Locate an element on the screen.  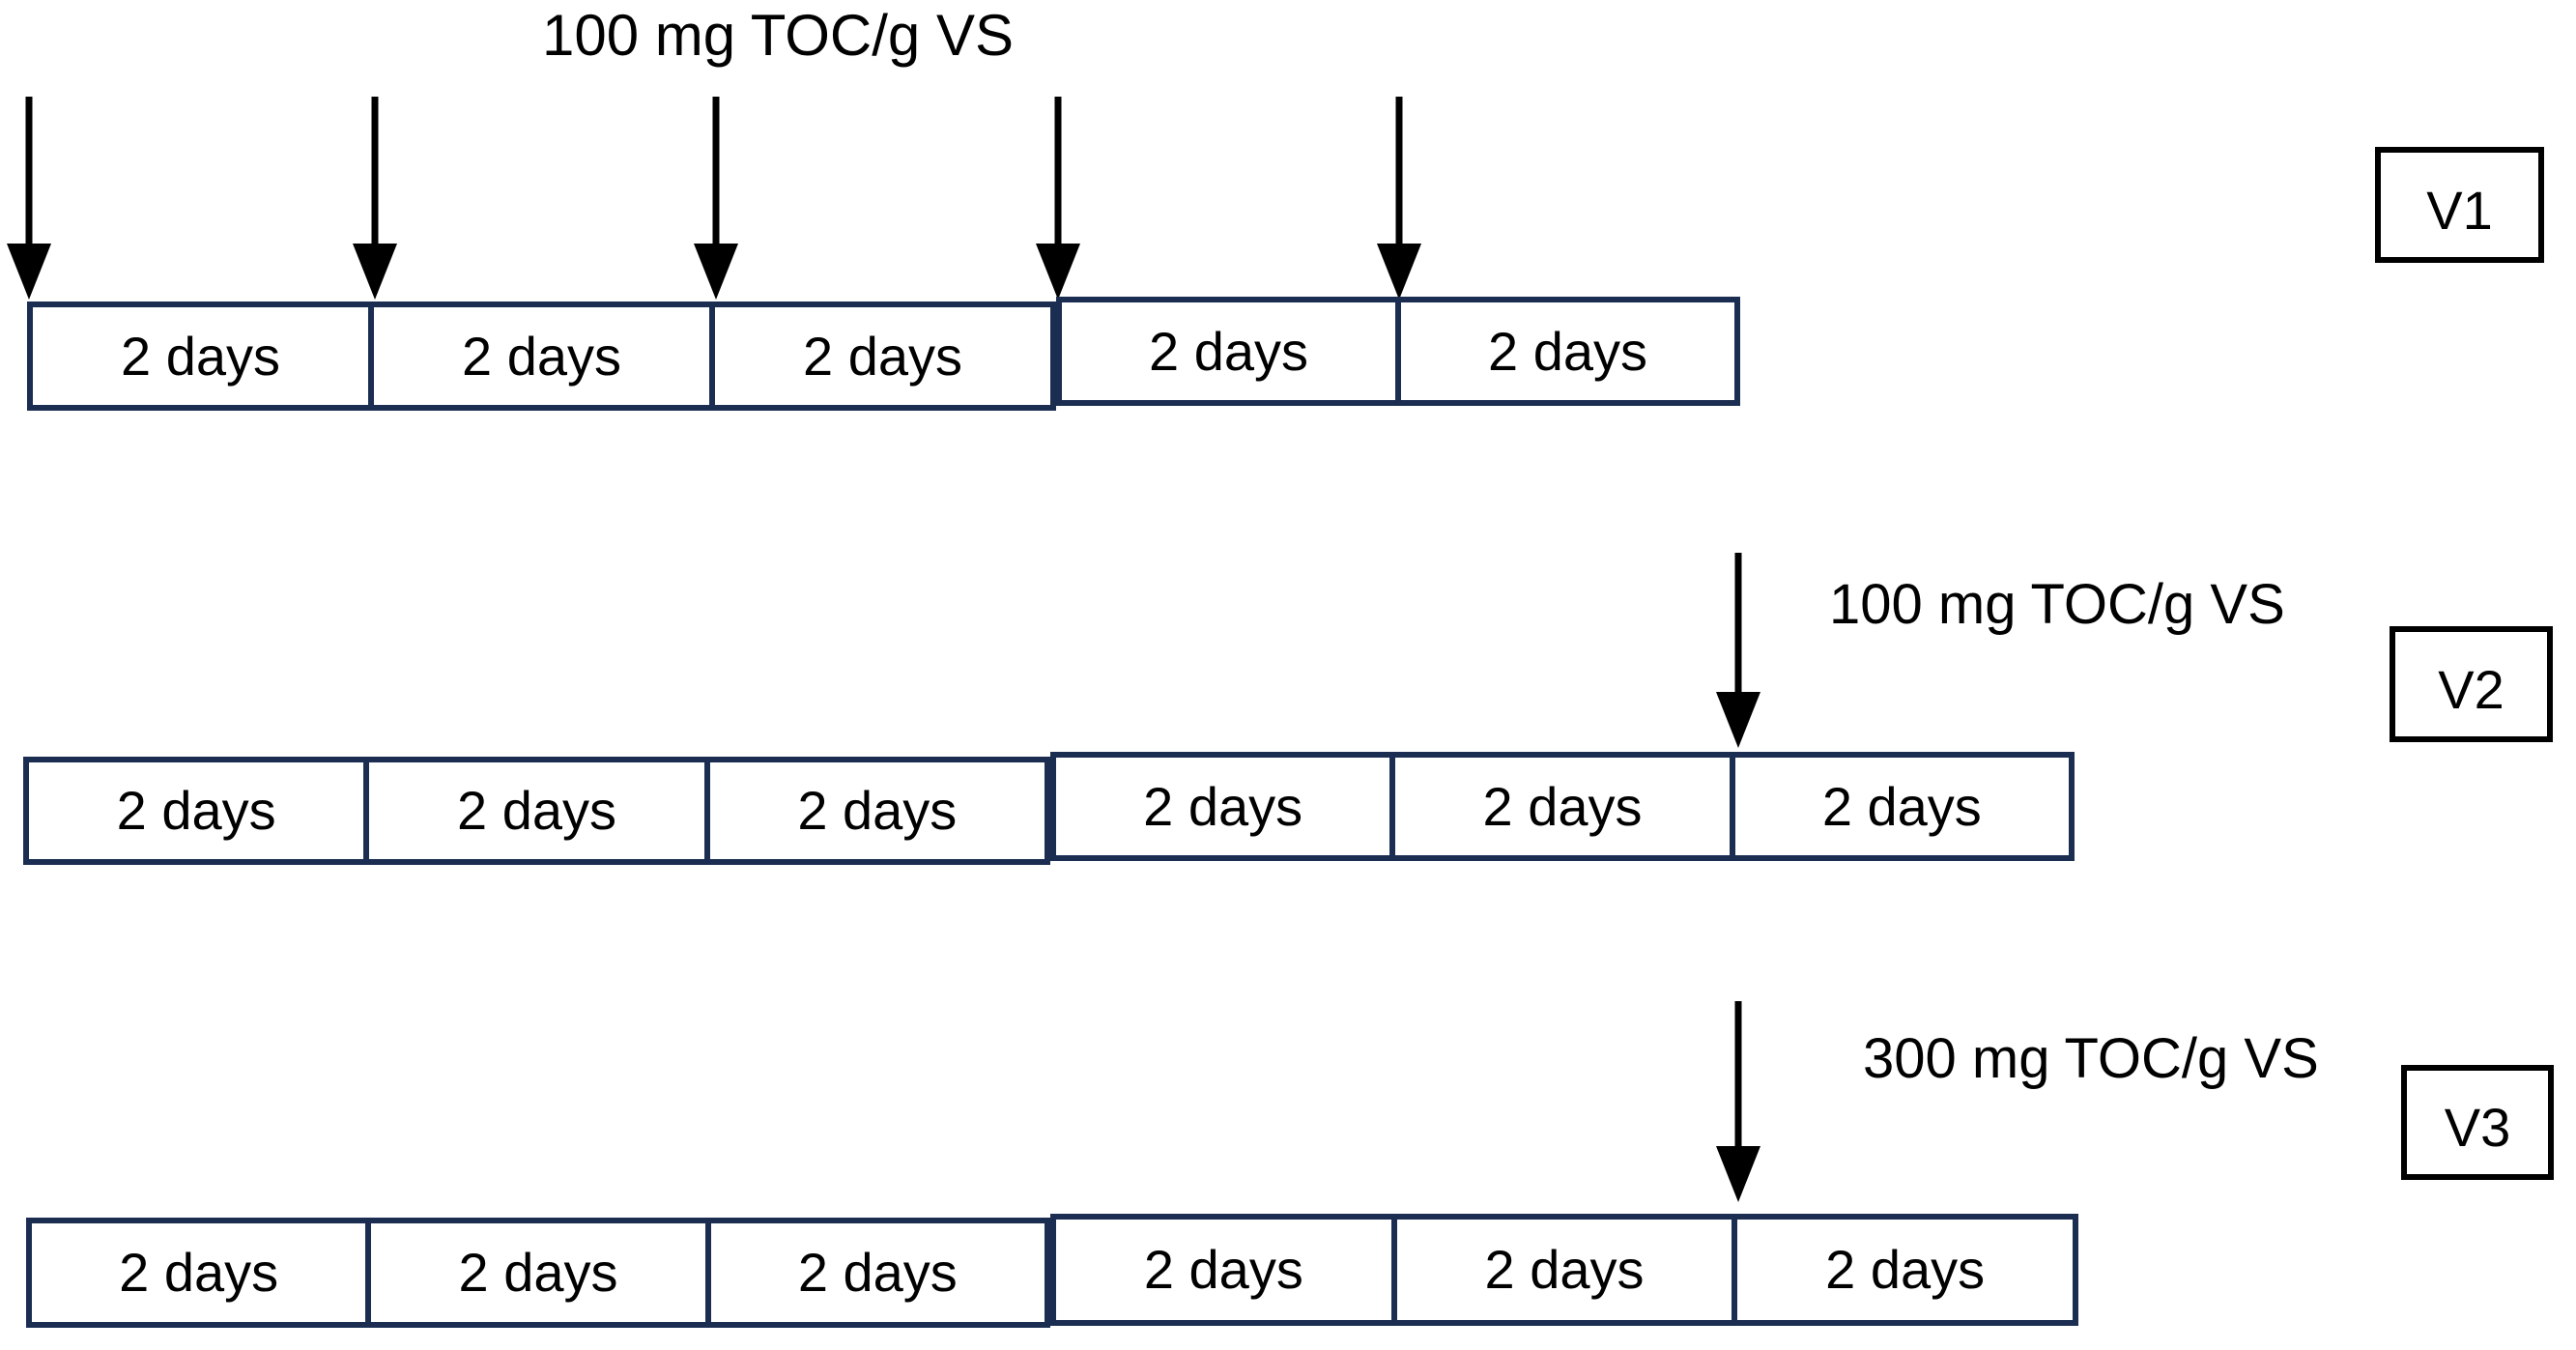
variant-label: V2 is located at coordinates (2471, 689).